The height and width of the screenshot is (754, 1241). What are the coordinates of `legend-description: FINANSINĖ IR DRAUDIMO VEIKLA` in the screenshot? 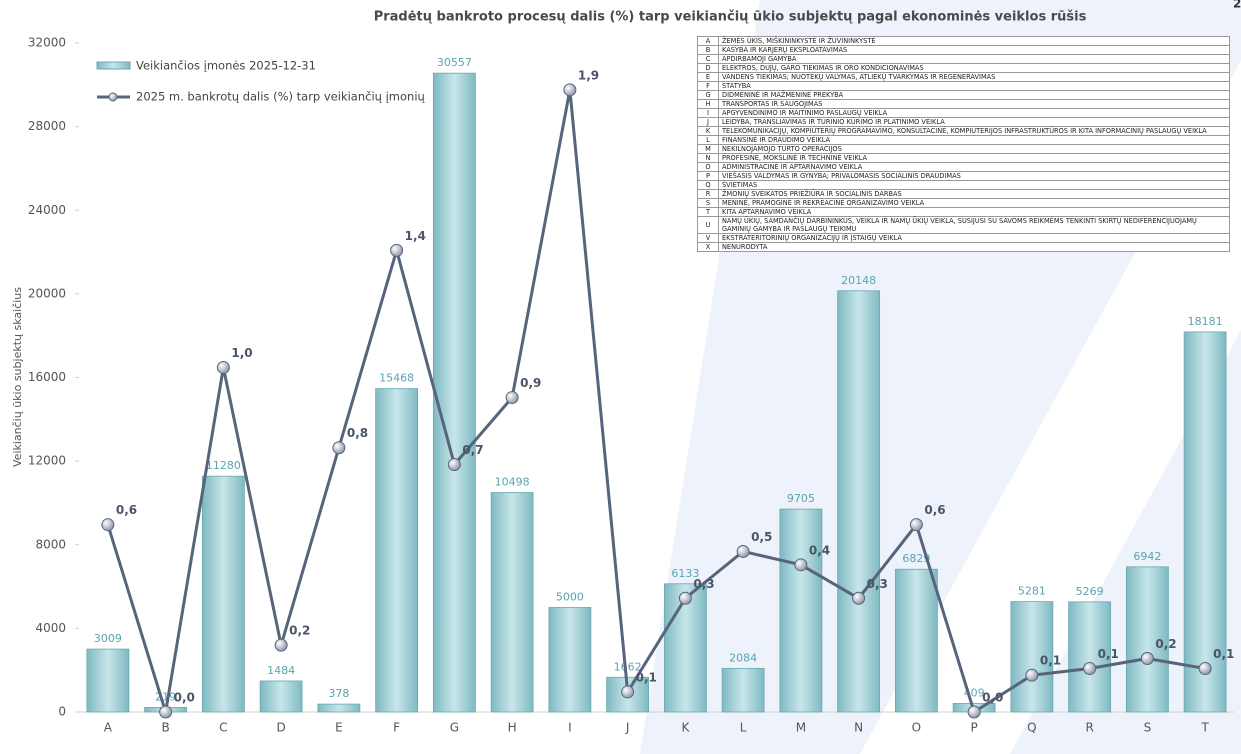 It's located at (974, 140).